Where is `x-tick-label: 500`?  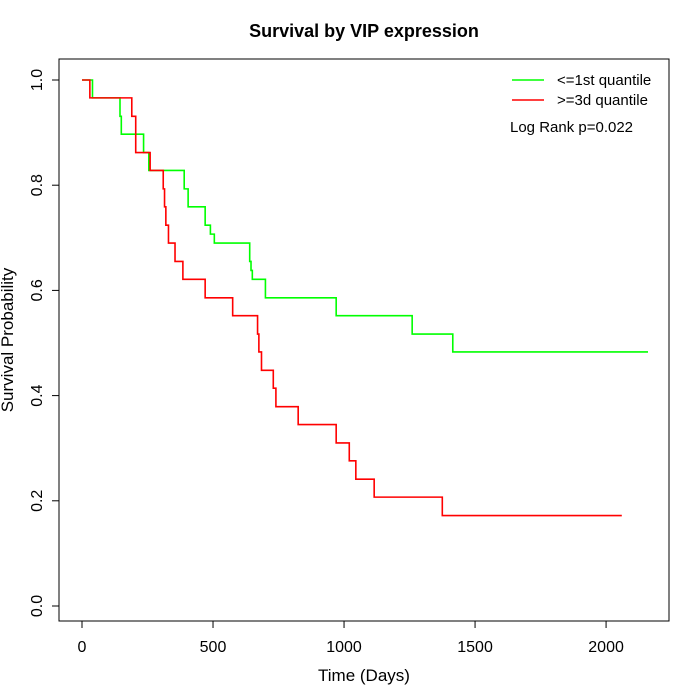 x-tick-label: 500 is located at coordinates (213, 647).